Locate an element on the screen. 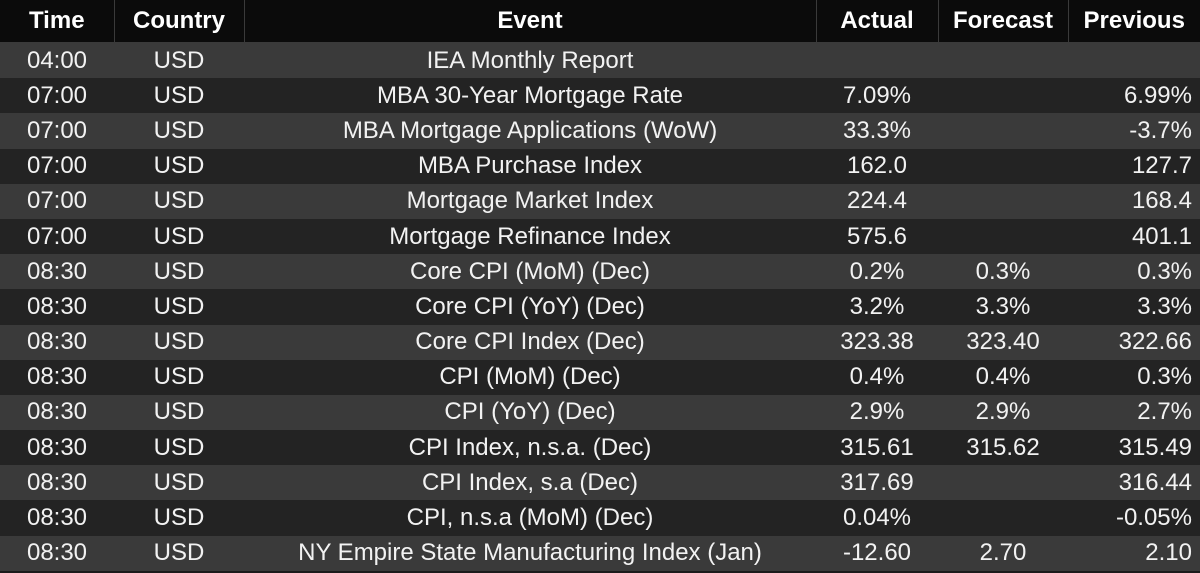 The width and height of the screenshot is (1200, 573). actual-cell: -12.60 is located at coordinates (877, 553).